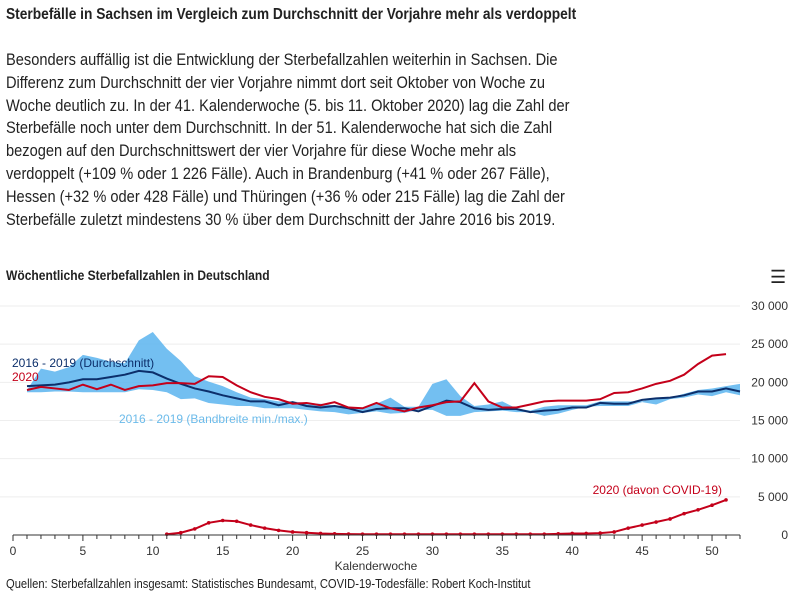 Image resolution: width=800 pixels, height=598 pixels. I want to click on x-tick-label: 35, so click(503, 551).